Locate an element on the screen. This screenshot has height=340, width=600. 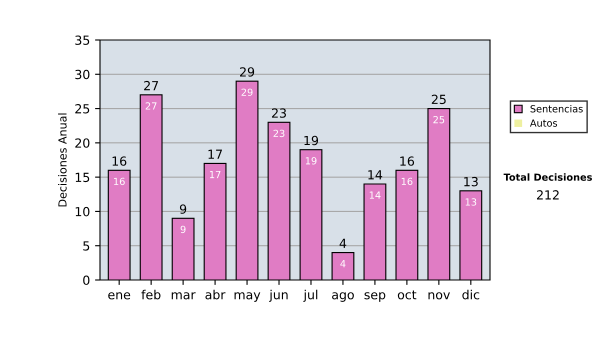
x-tick-label: ago is located at coordinates (343, 297).